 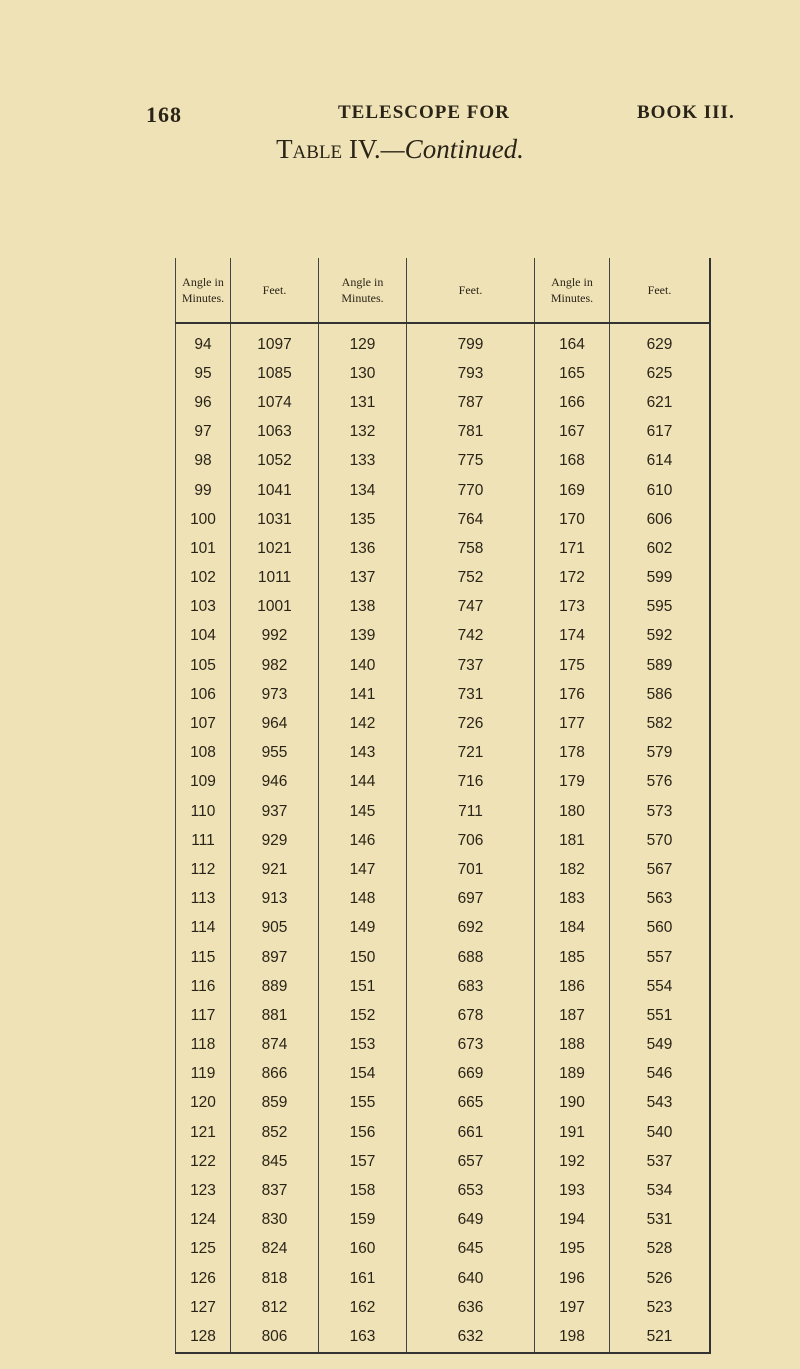 What do you see at coordinates (362, 549) in the screenshot?
I see `cell-angle-2: 136` at bounding box center [362, 549].